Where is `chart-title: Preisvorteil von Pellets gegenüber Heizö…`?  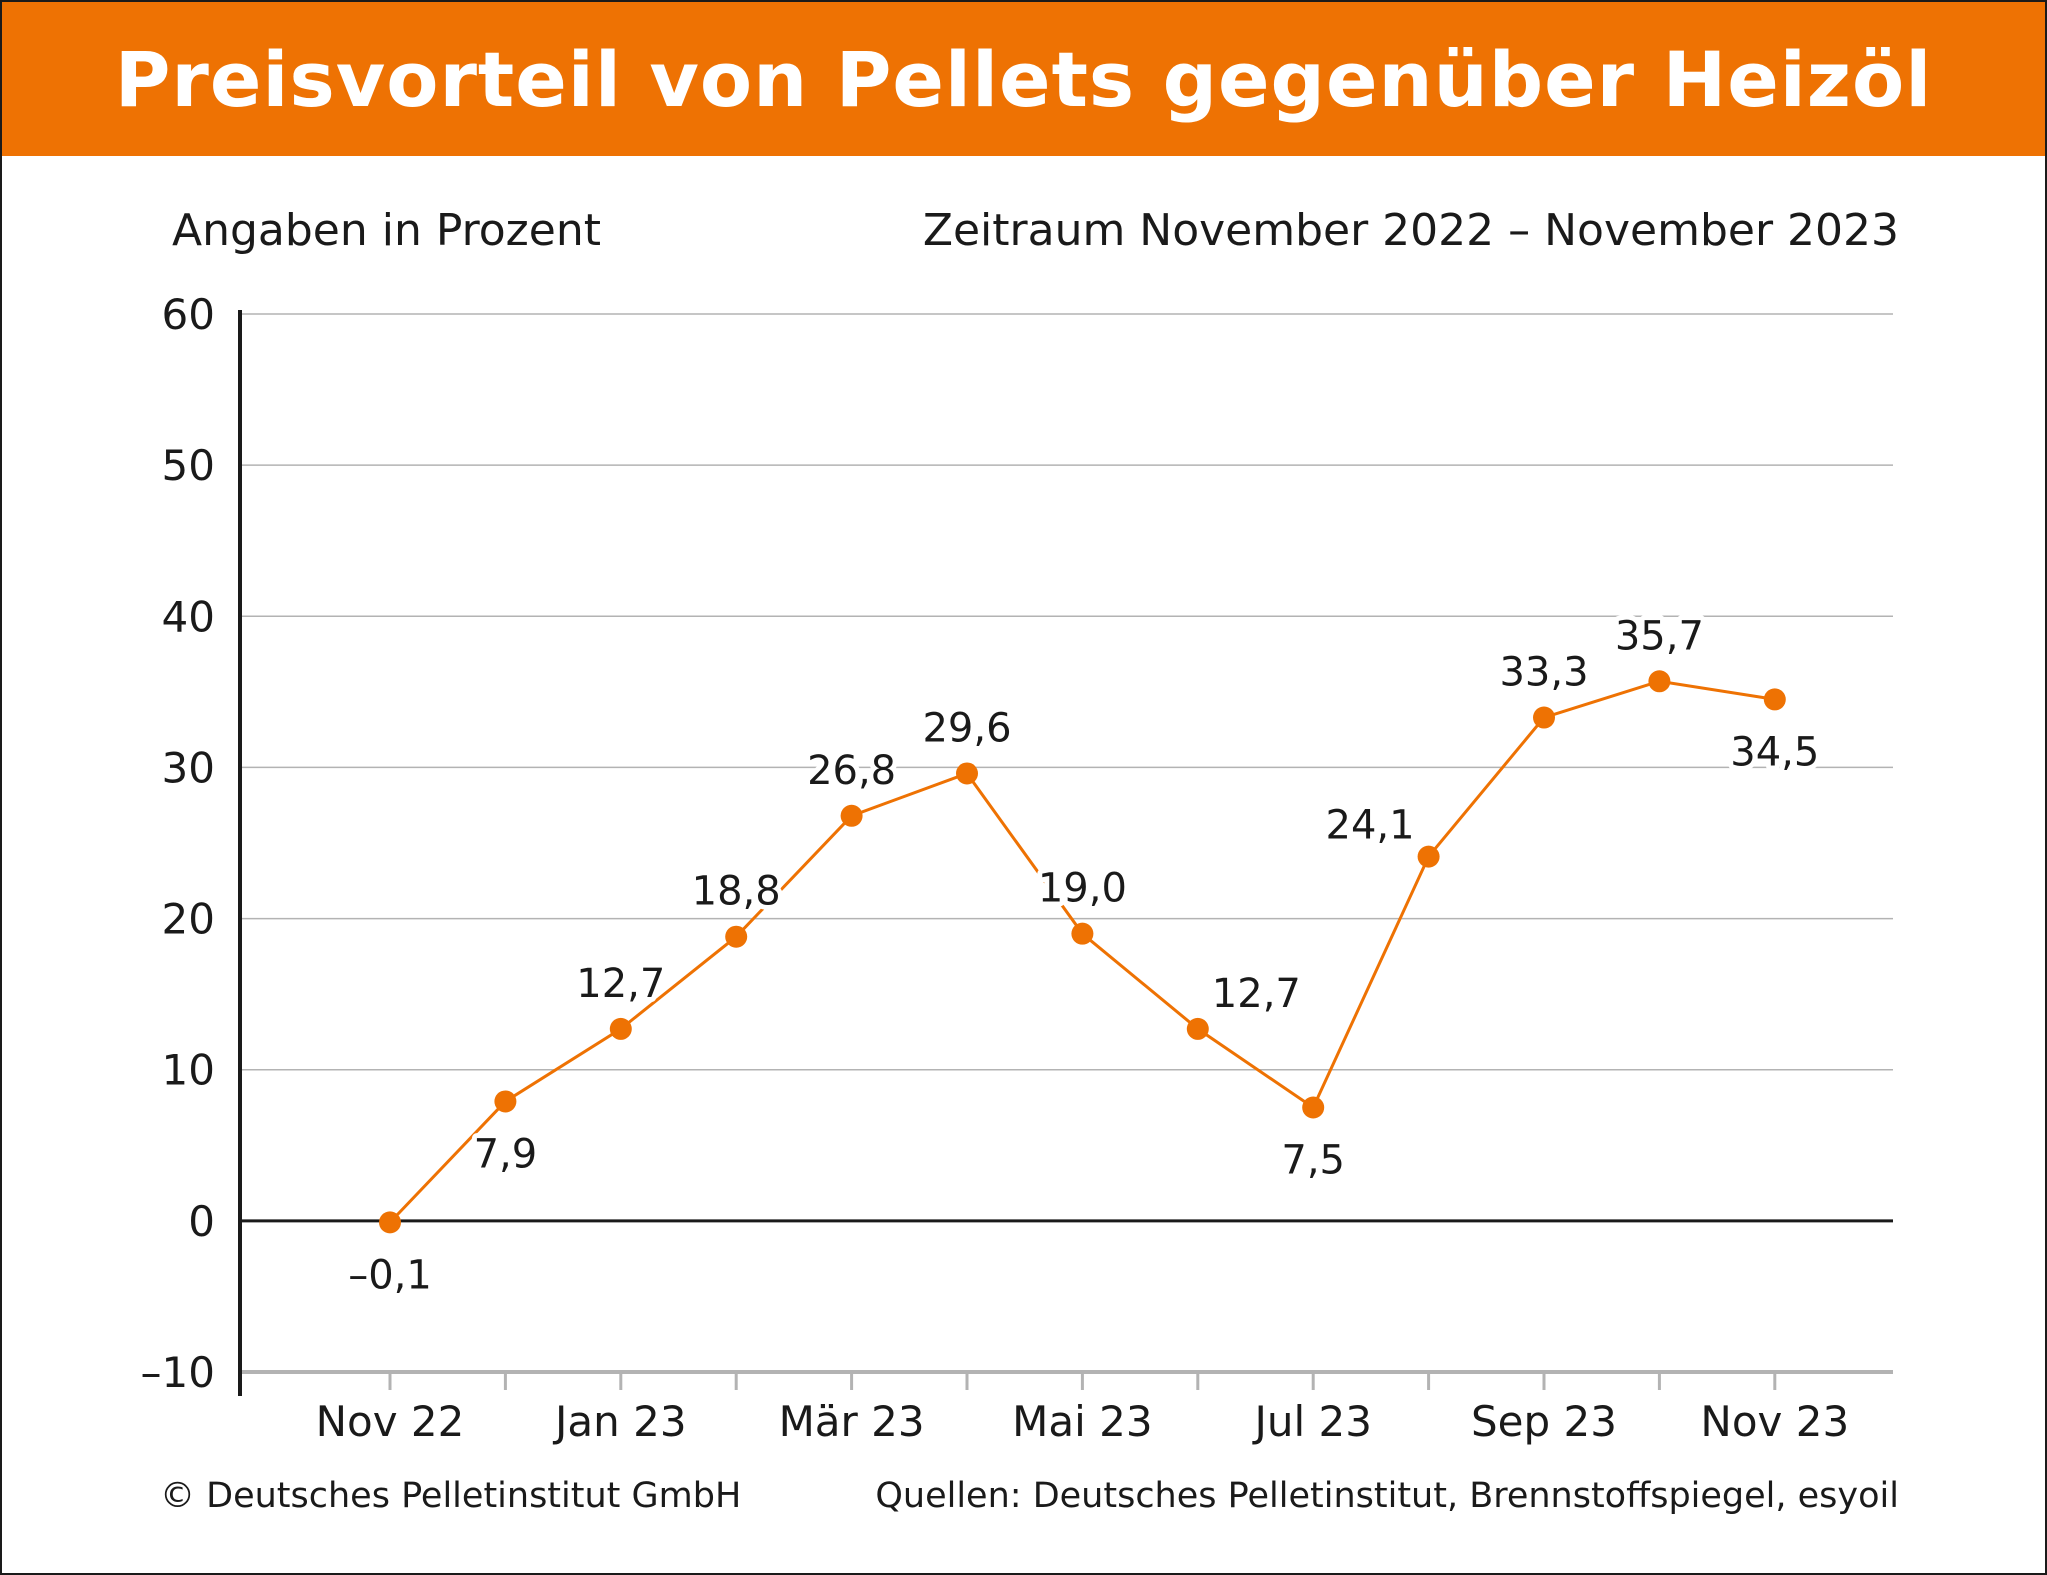 chart-title: Preisvorteil von Pellets gegenüber Heizö… is located at coordinates (1023, 79).